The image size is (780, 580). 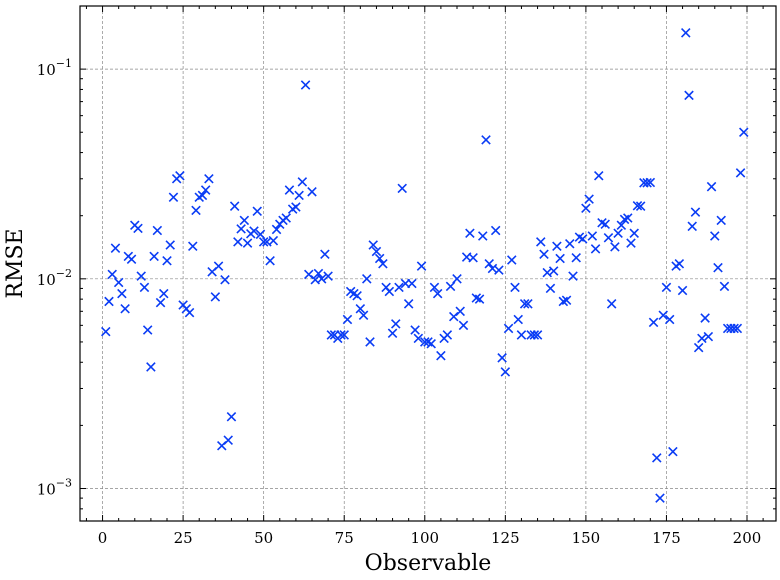 I want to click on x-axis-label: Observable, so click(x=428, y=563).